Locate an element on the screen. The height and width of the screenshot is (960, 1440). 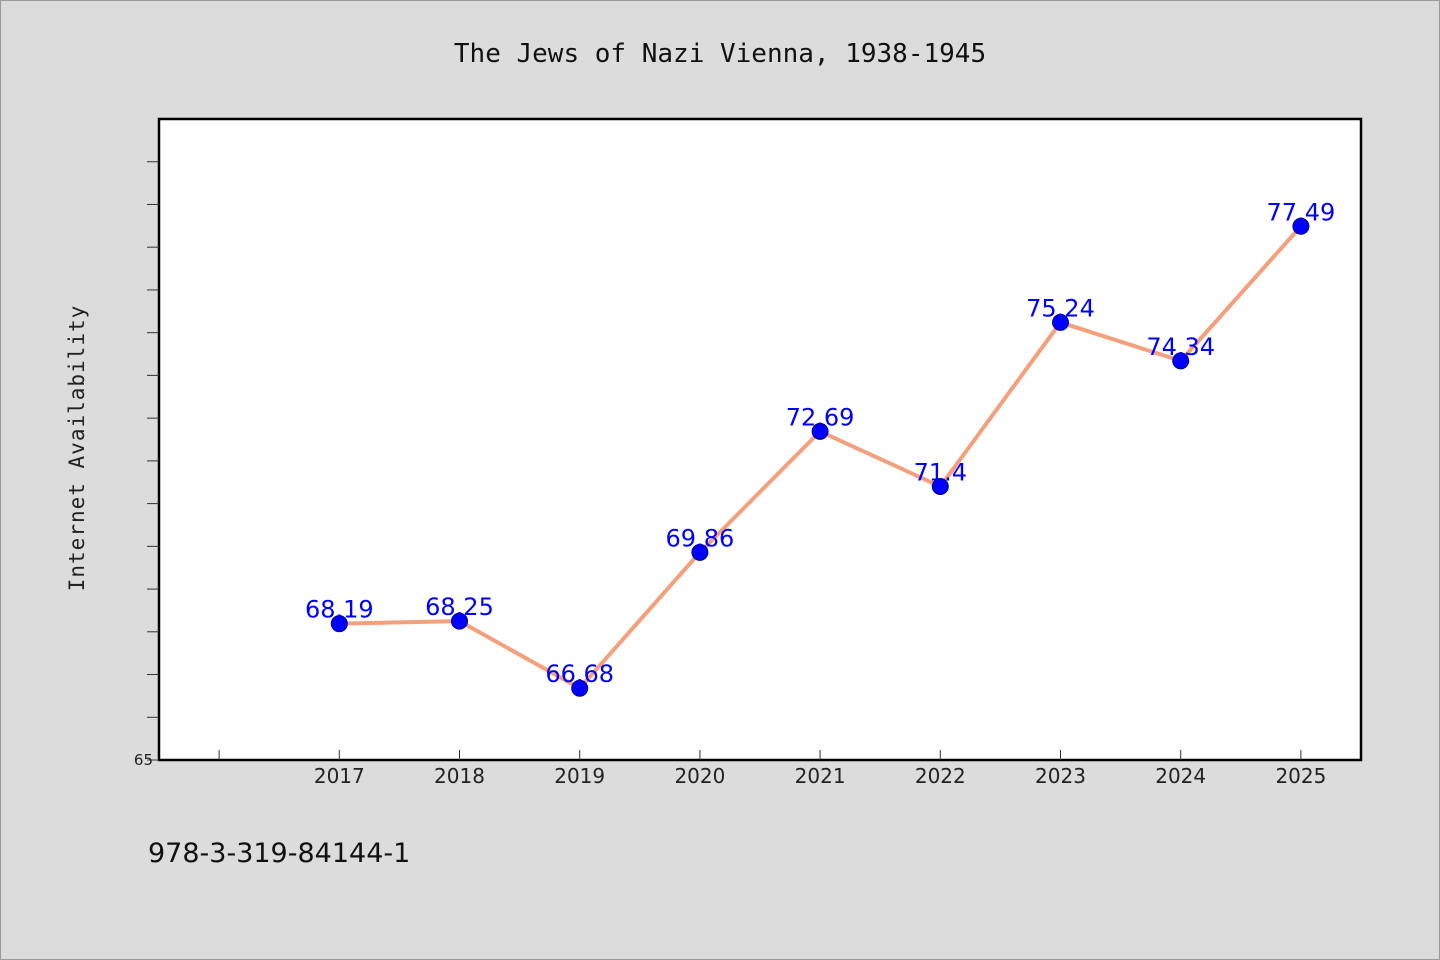
data-label: 75.24 is located at coordinates (1060, 308).